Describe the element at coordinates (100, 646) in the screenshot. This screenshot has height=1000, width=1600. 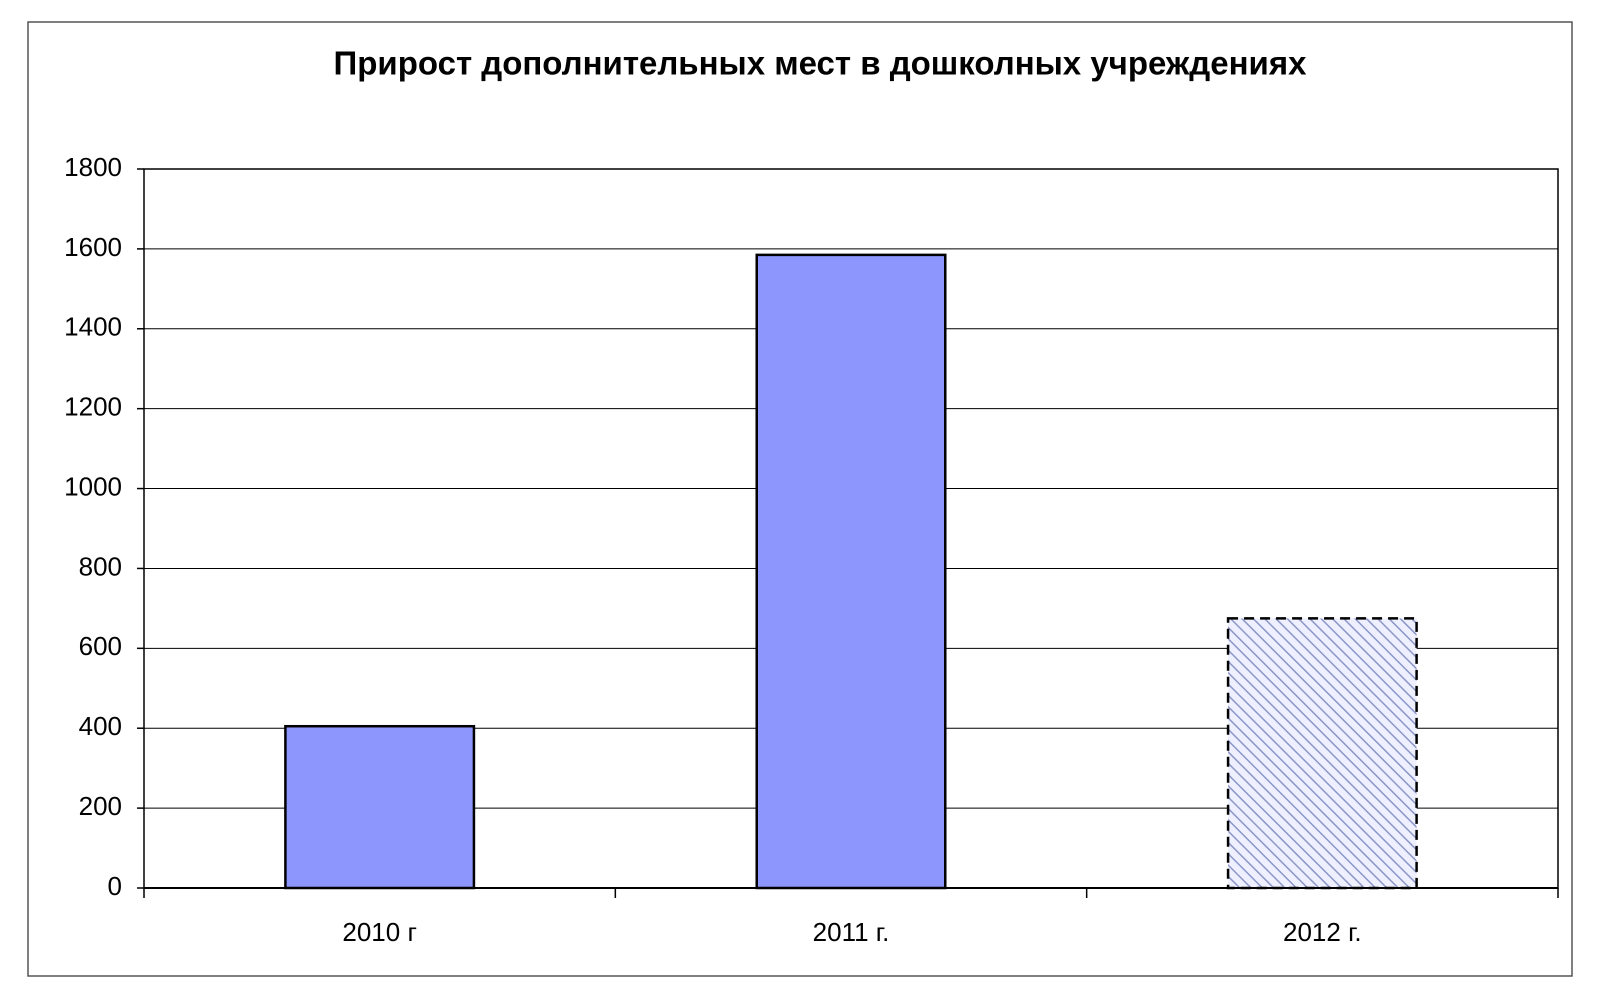
I see `y-tick-label: 600` at that location.